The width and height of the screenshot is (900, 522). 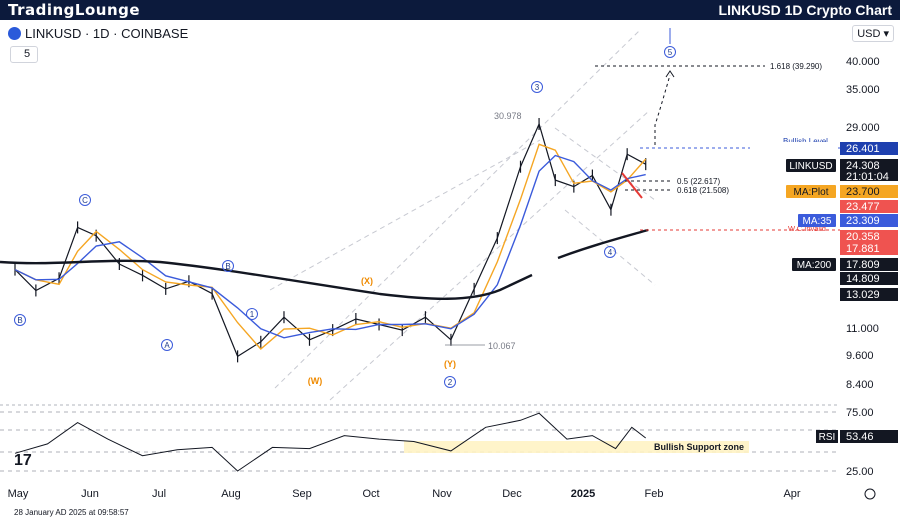 What do you see at coordinates (576, 447) in the screenshot?
I see `bullish-support-zone` at bounding box center [576, 447].